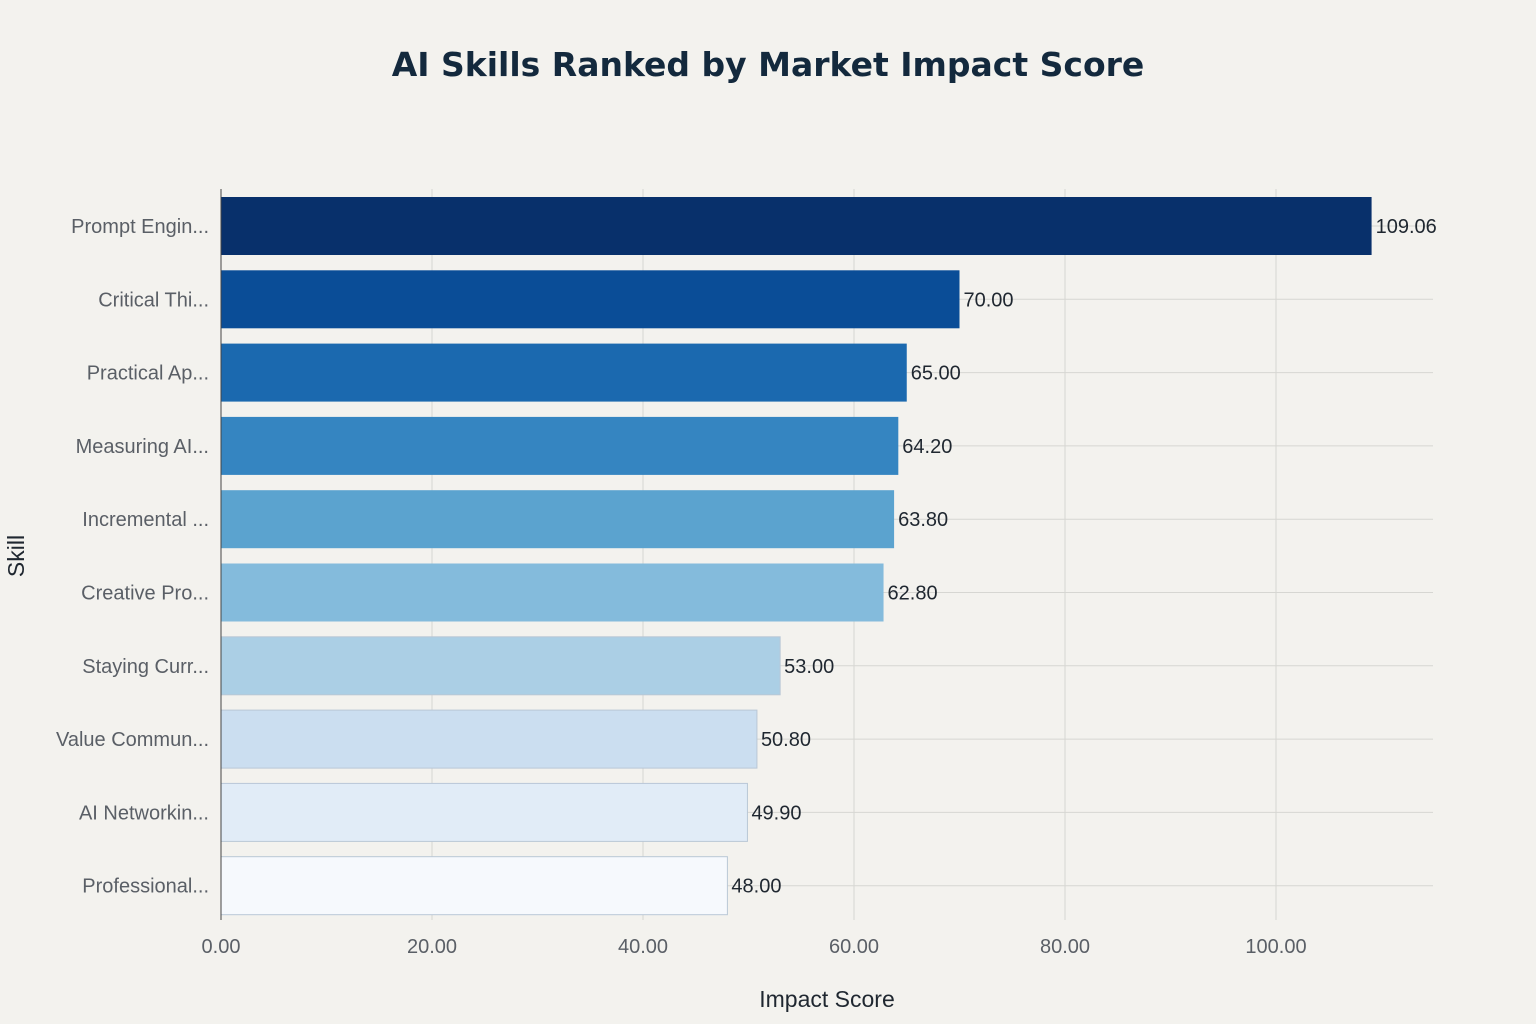 The height and width of the screenshot is (1024, 1536). I want to click on x-tick-label: 20.00, so click(432, 947).